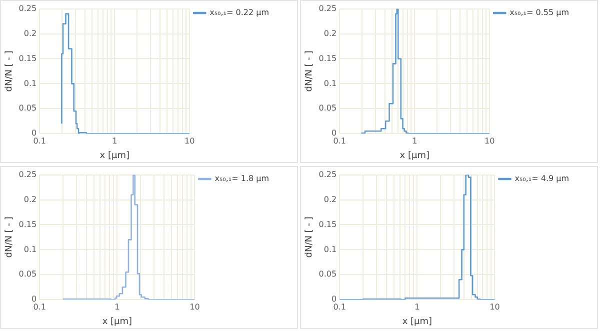  What do you see at coordinates (540, 13) in the screenshot?
I see `legend-label: x₅₀,₁= 0.55 µm` at bounding box center [540, 13].